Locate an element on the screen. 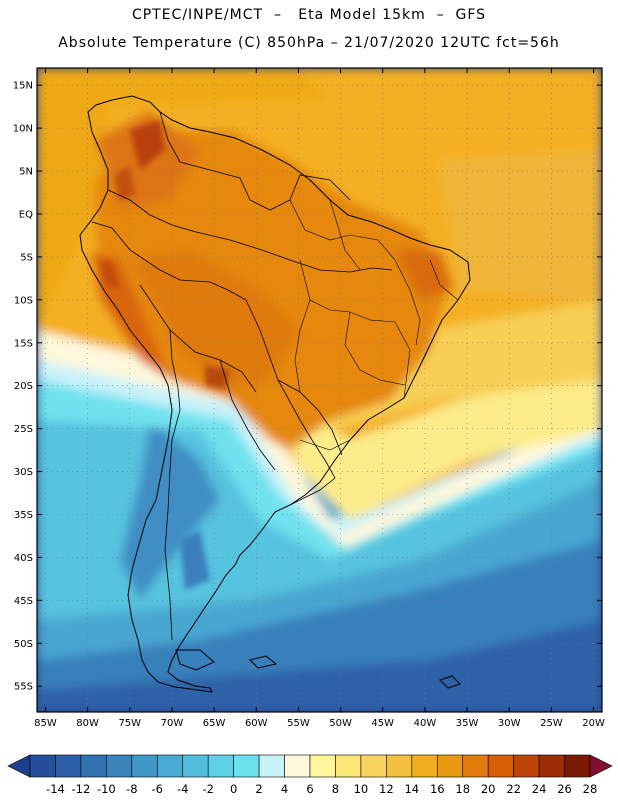  colorbar-label: 28 is located at coordinates (590, 789).